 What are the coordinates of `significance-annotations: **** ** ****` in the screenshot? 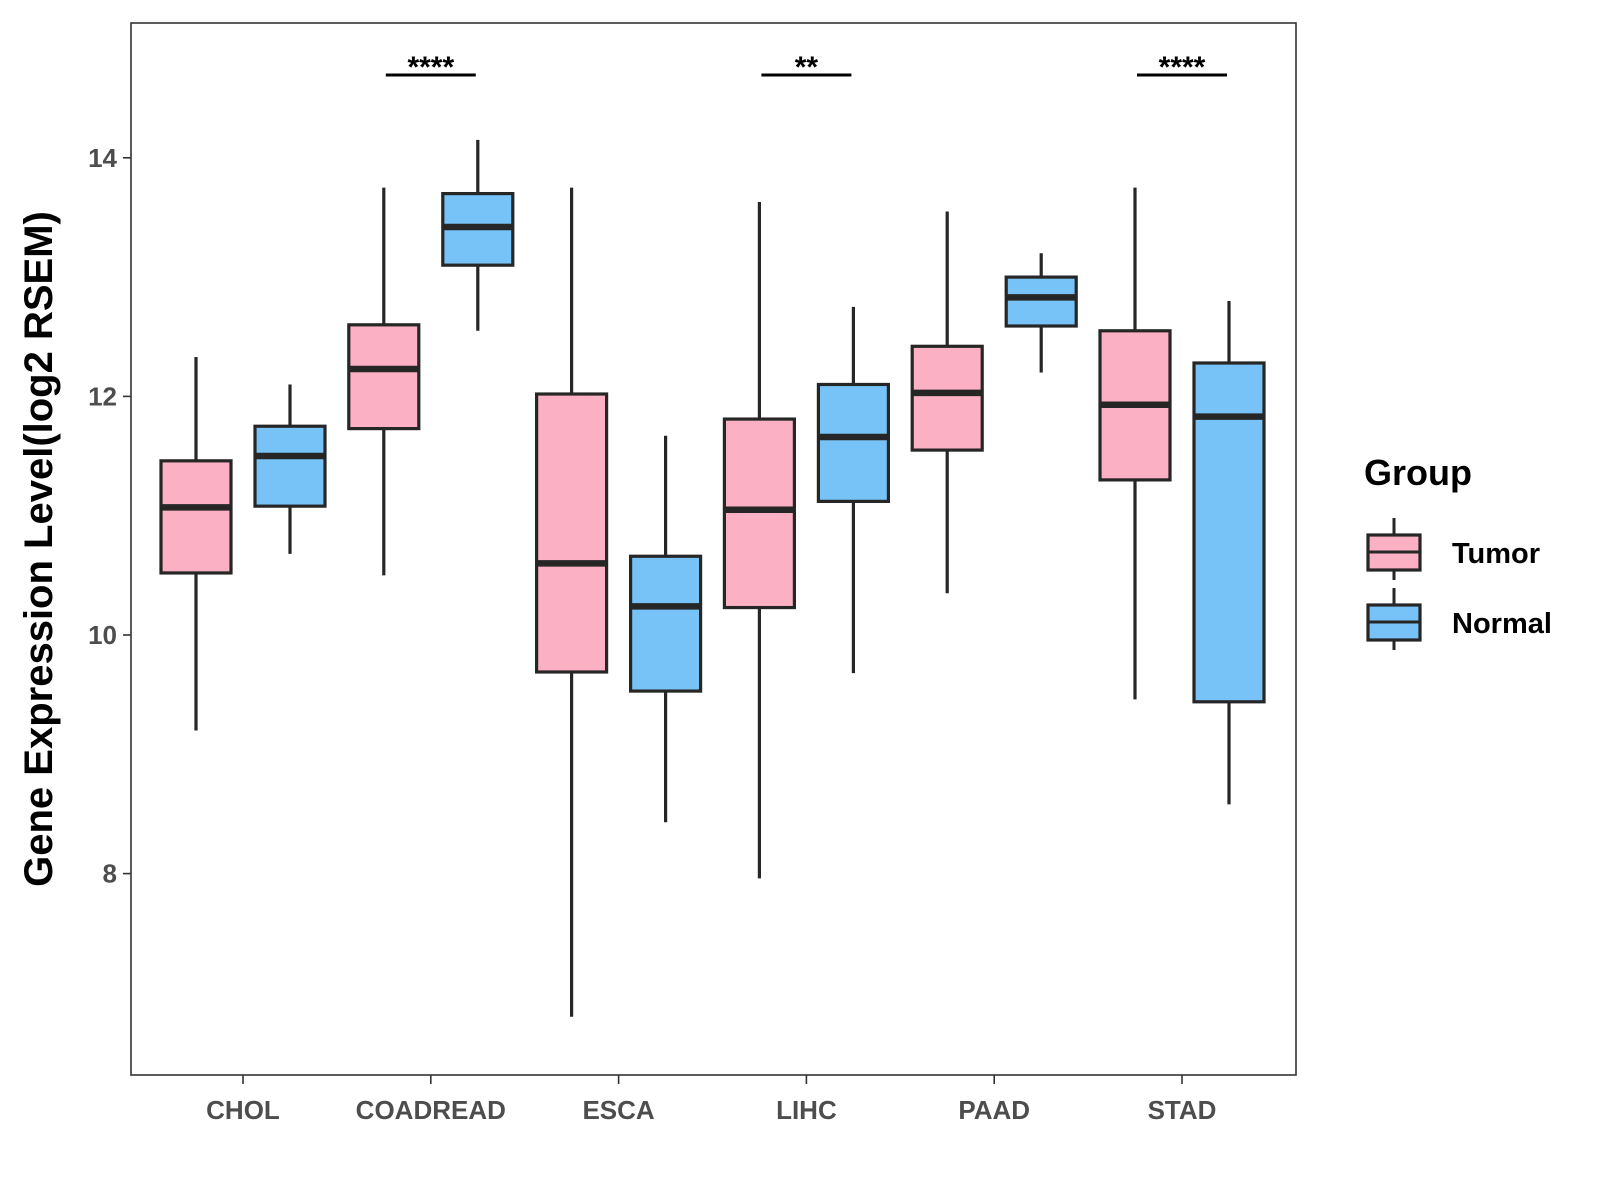 It's located at (806, 67).